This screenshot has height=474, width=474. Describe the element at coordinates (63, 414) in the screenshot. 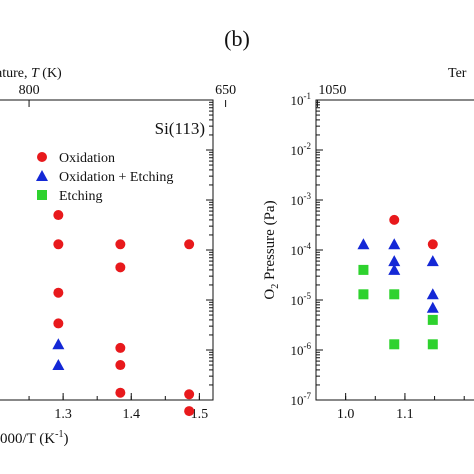

I see `x-tick-label: 1.3` at that location.